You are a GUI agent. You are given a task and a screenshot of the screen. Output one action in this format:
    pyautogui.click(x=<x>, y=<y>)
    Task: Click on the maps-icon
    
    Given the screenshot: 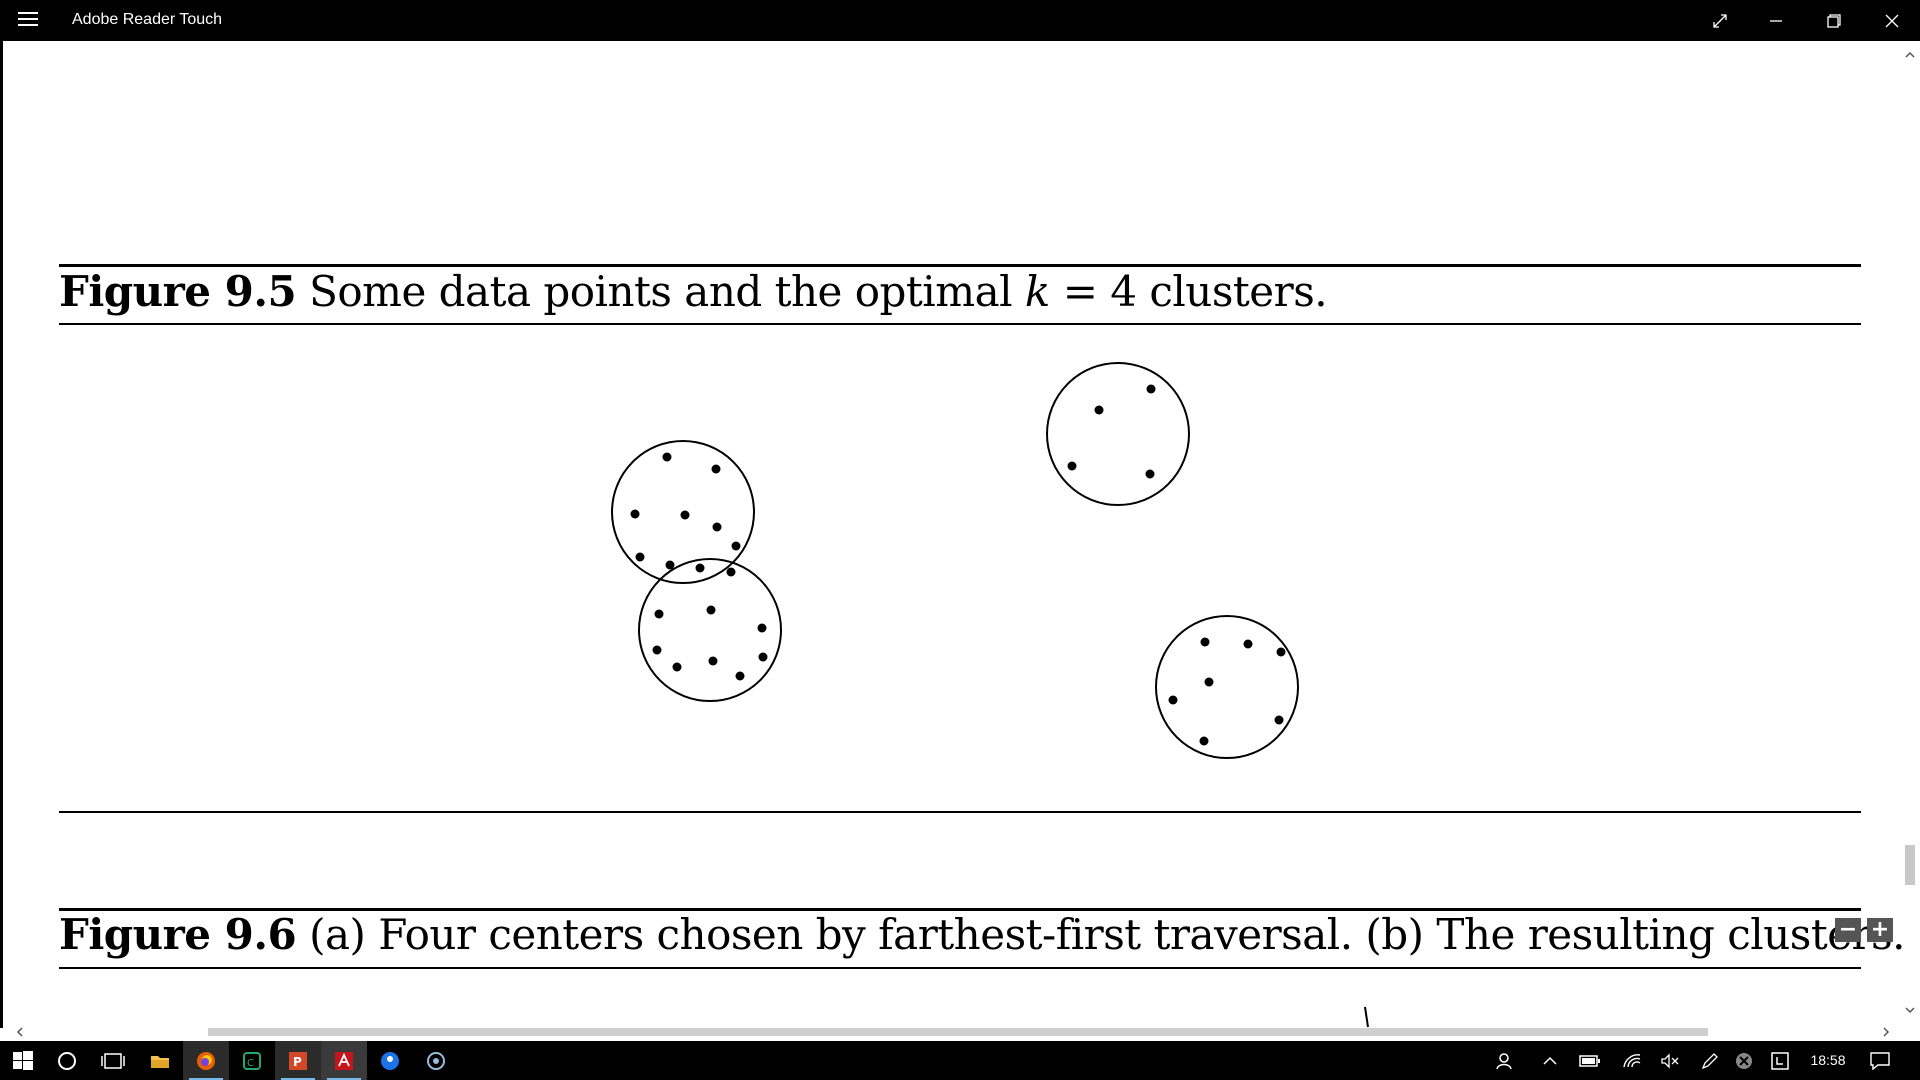 What is the action you would take?
    pyautogui.click(x=390, y=1061)
    